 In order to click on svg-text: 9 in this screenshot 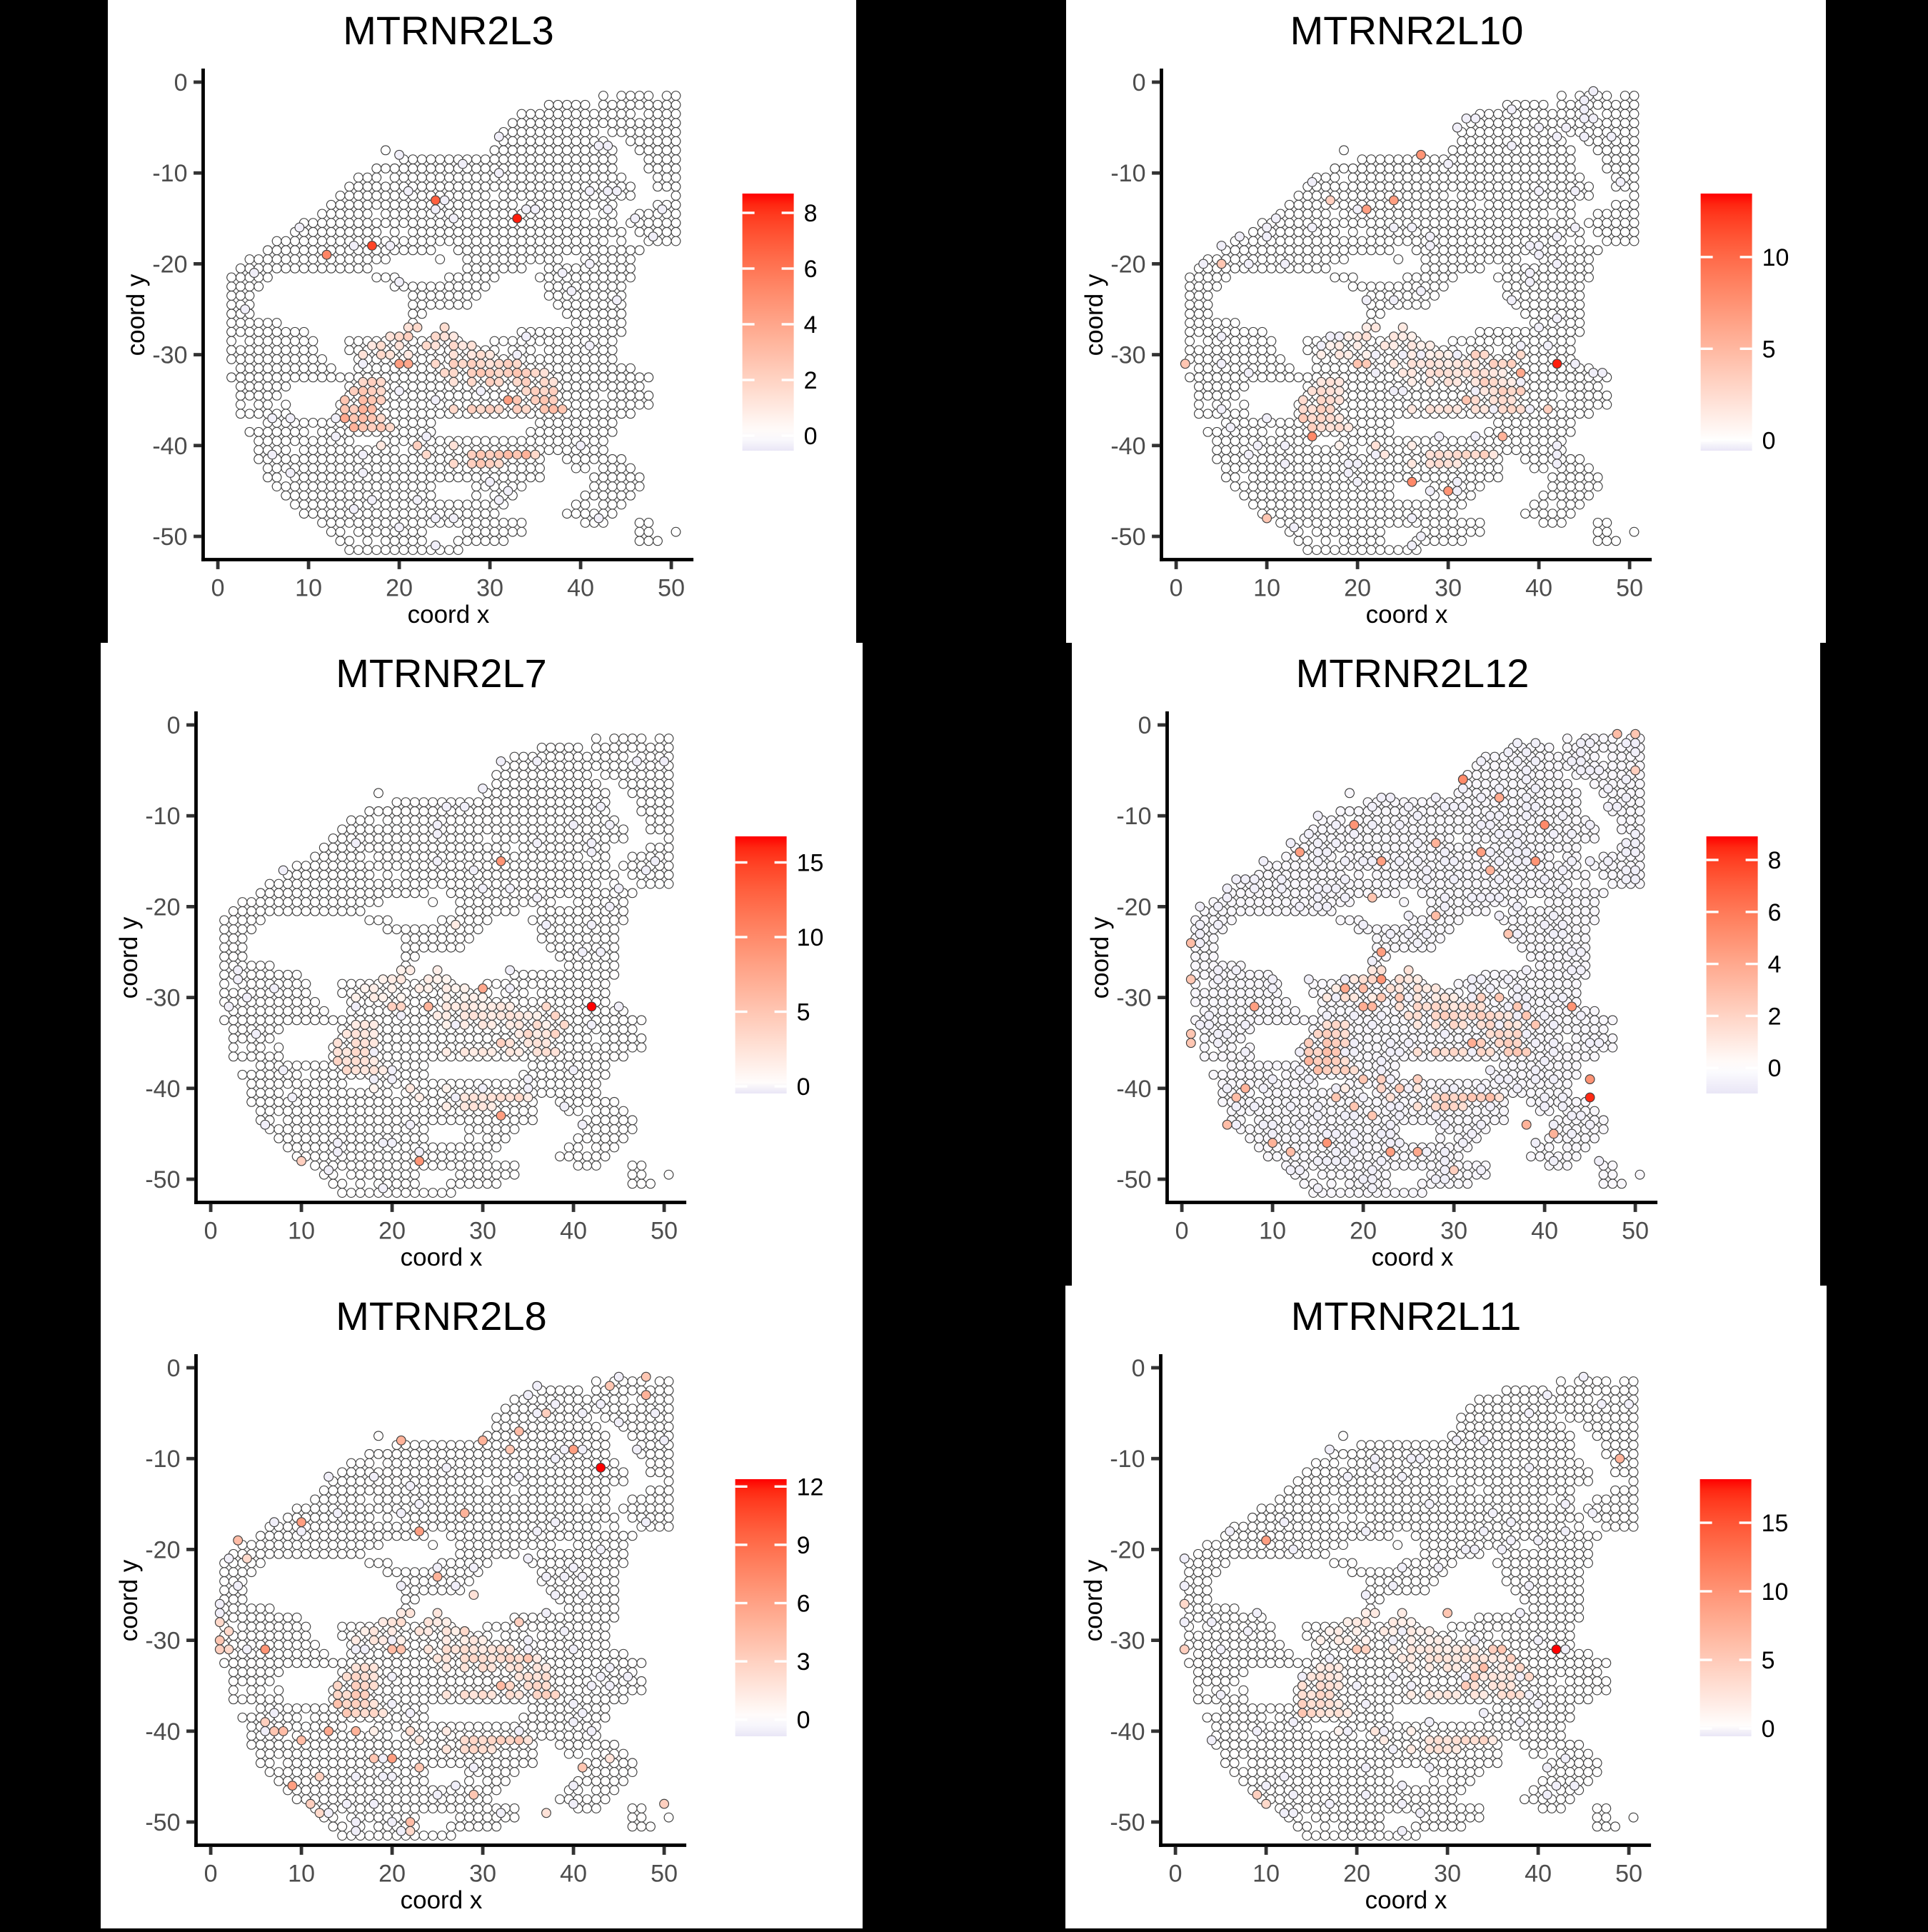, I will do `click(803, 1545)`.